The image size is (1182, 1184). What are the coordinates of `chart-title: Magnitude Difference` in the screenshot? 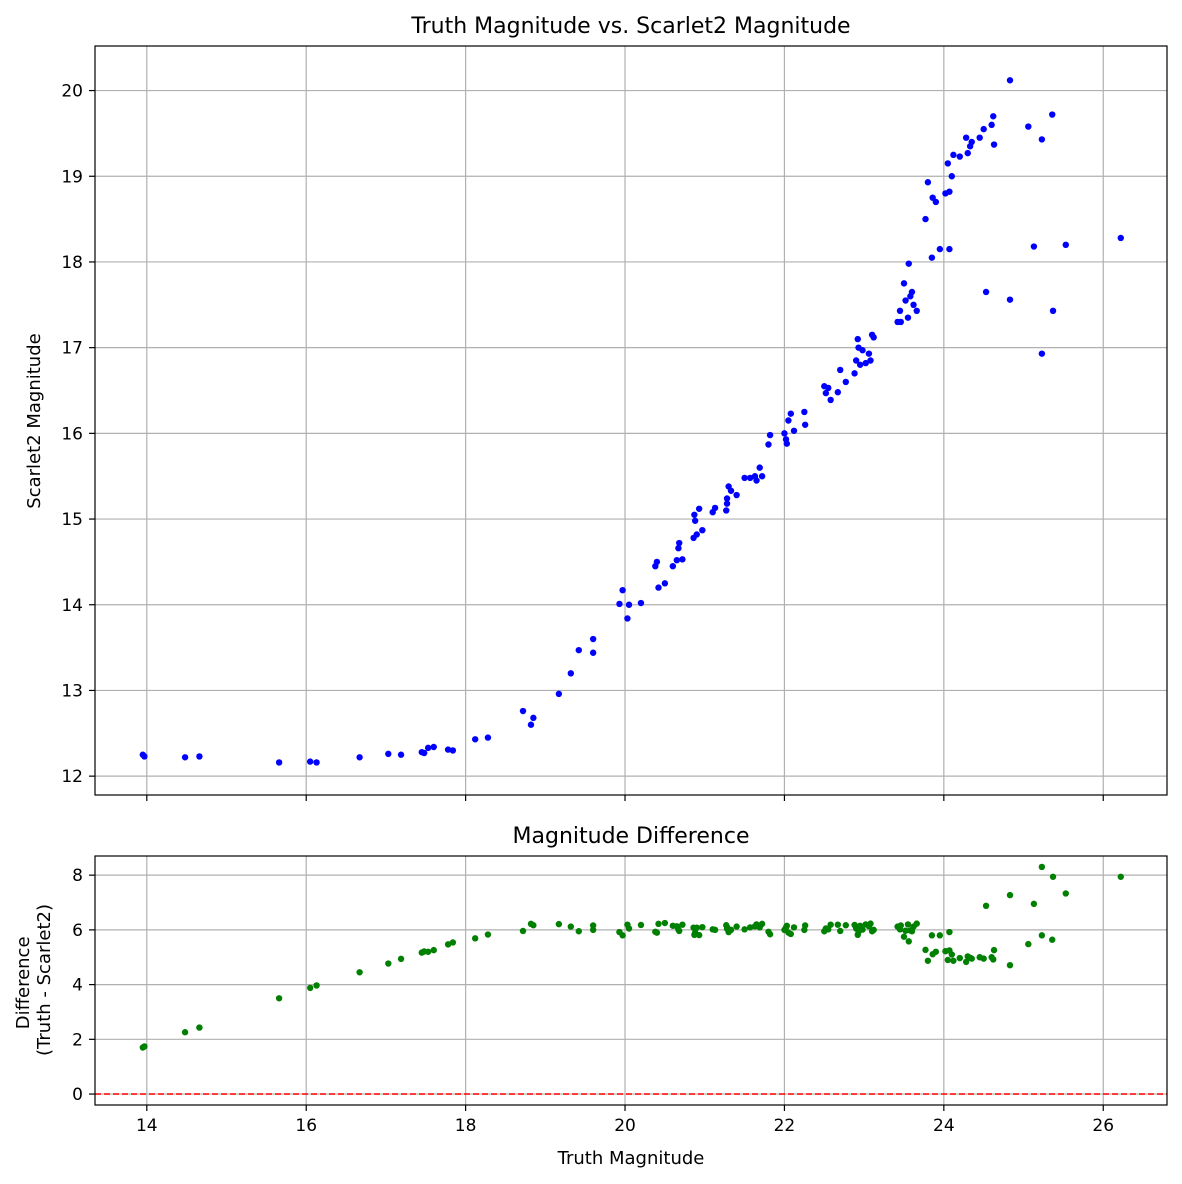 It's located at (631, 836).